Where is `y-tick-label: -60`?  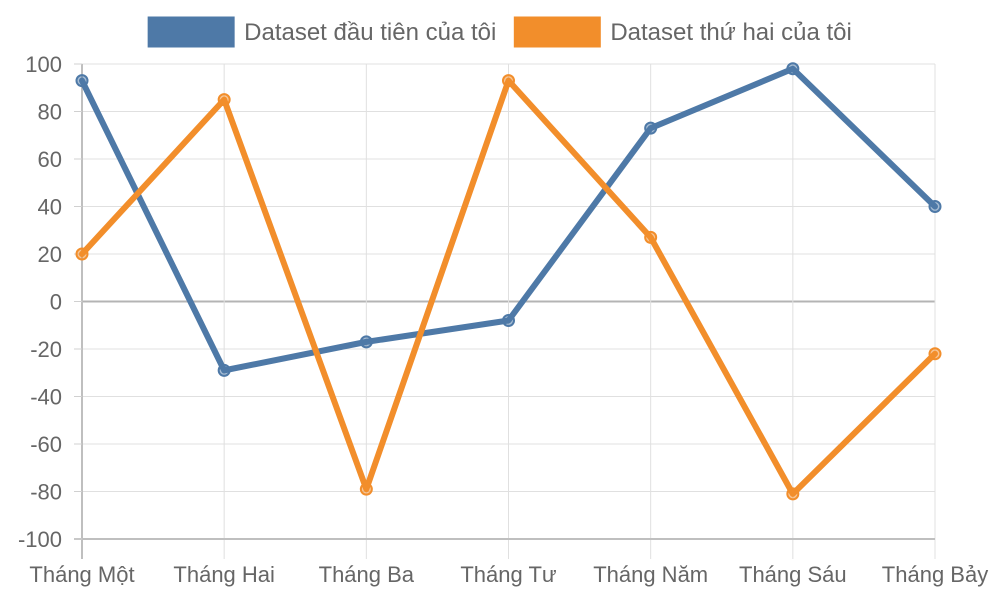 y-tick-label: -60 is located at coordinates (46, 444).